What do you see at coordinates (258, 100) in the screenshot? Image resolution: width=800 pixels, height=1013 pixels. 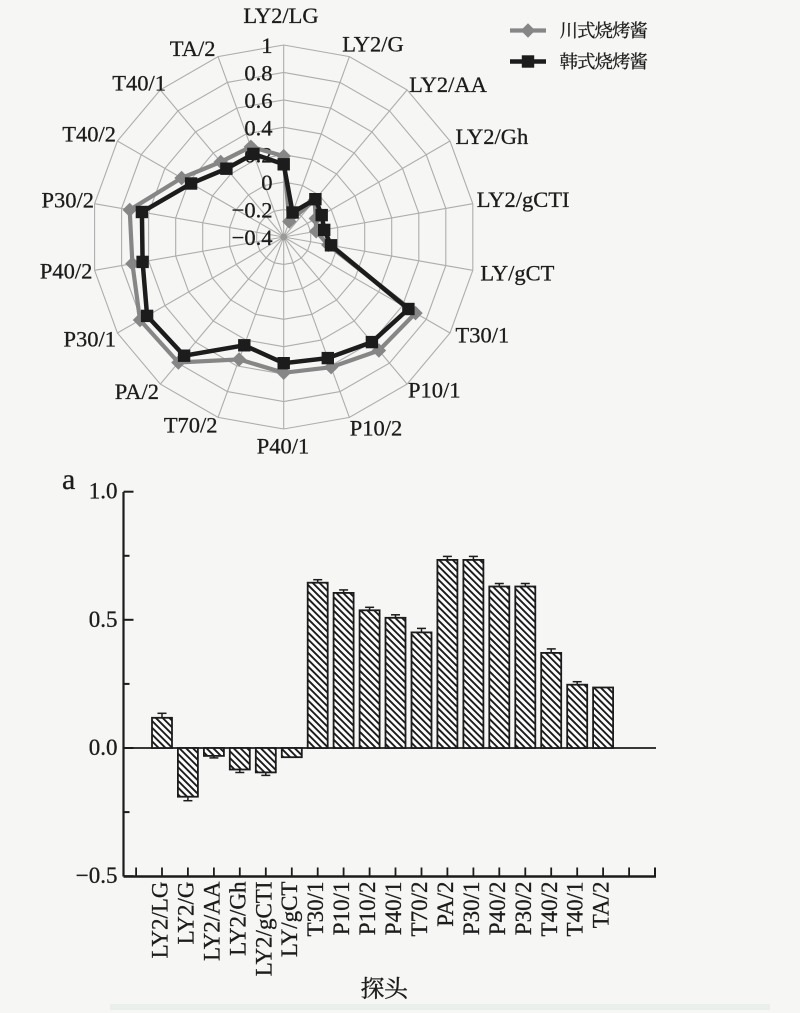 I see `svg-text: 0.6` at bounding box center [258, 100].